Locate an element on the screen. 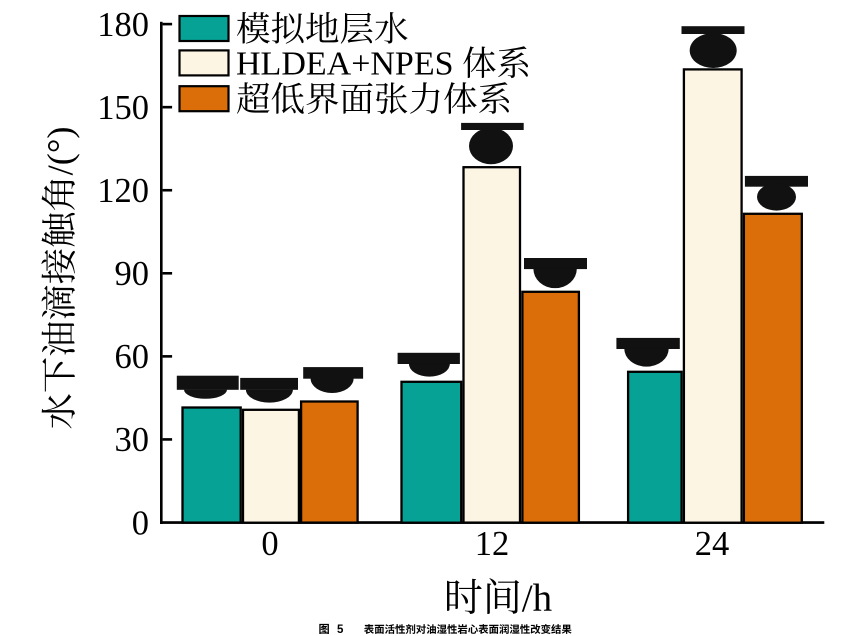  svg-text: 5 is located at coordinates (340, 630).